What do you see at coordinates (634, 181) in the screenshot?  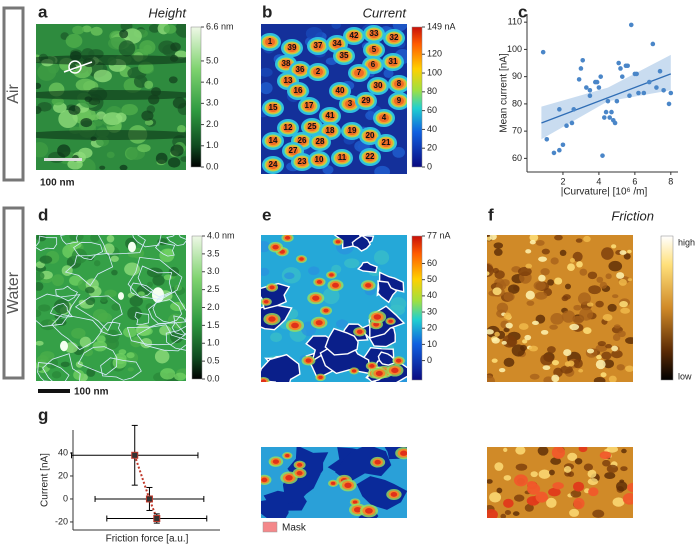 I see `x-tick-label: 6` at bounding box center [634, 181].